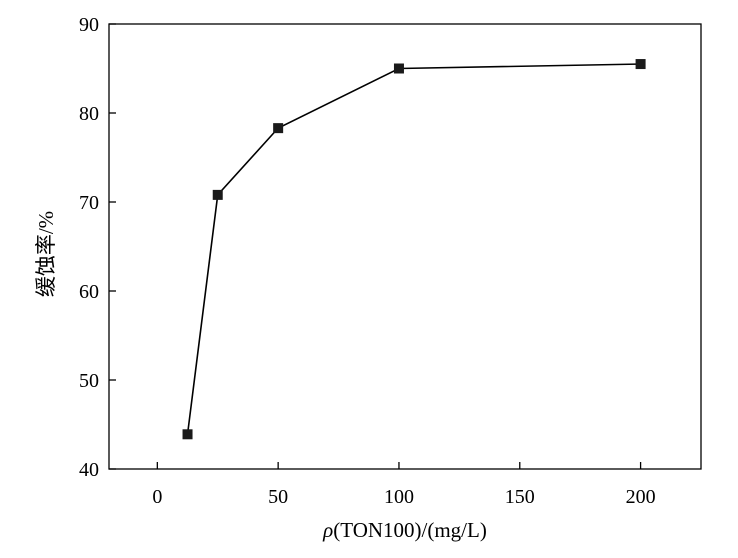 Image resolution: width=738 pixels, height=558 pixels. I want to click on x-axis-title-text: (TON100)/(mg/L), so click(410, 530).